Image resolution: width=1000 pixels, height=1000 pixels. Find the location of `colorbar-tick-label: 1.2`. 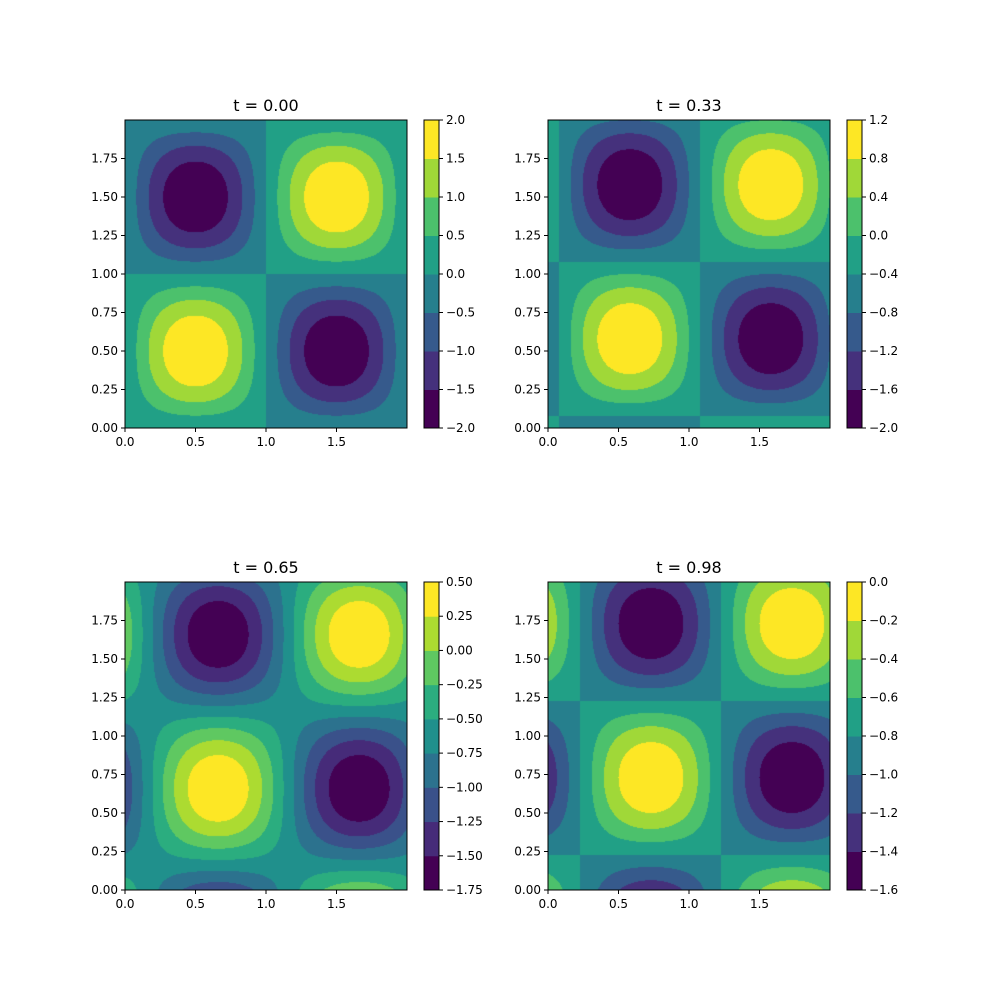

colorbar-tick-label: 1.2 is located at coordinates (878, 120).